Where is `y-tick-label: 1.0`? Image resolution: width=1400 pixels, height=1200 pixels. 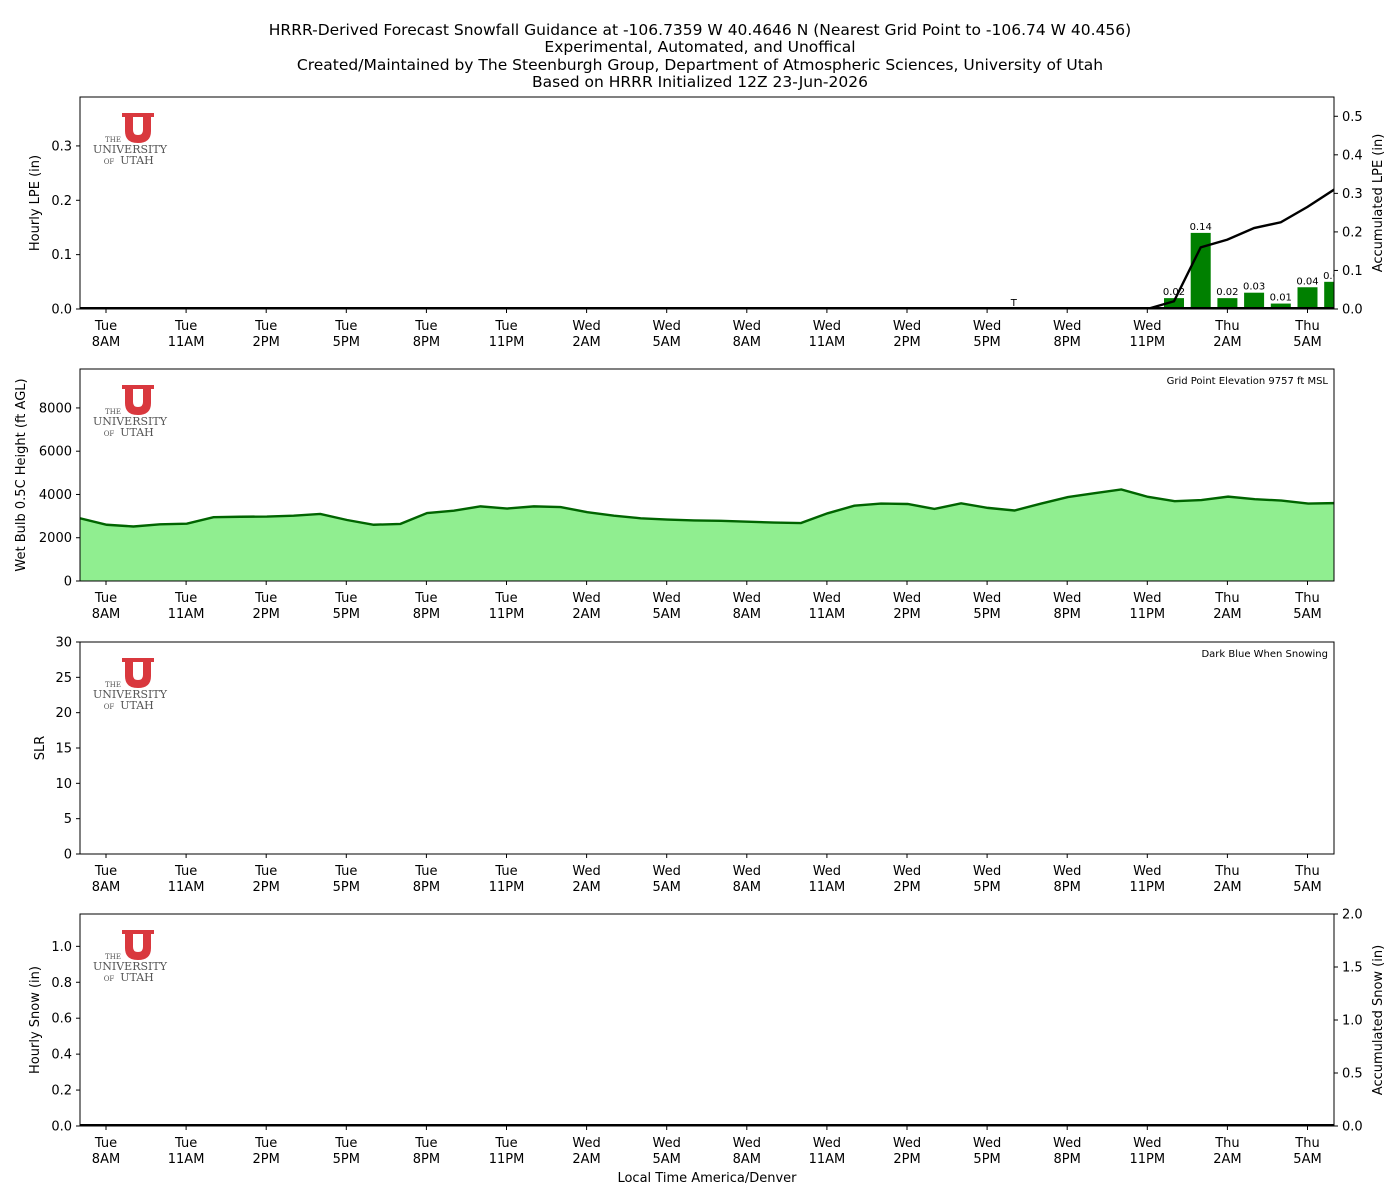
y-tick-label: 1.0 is located at coordinates (61, 947).